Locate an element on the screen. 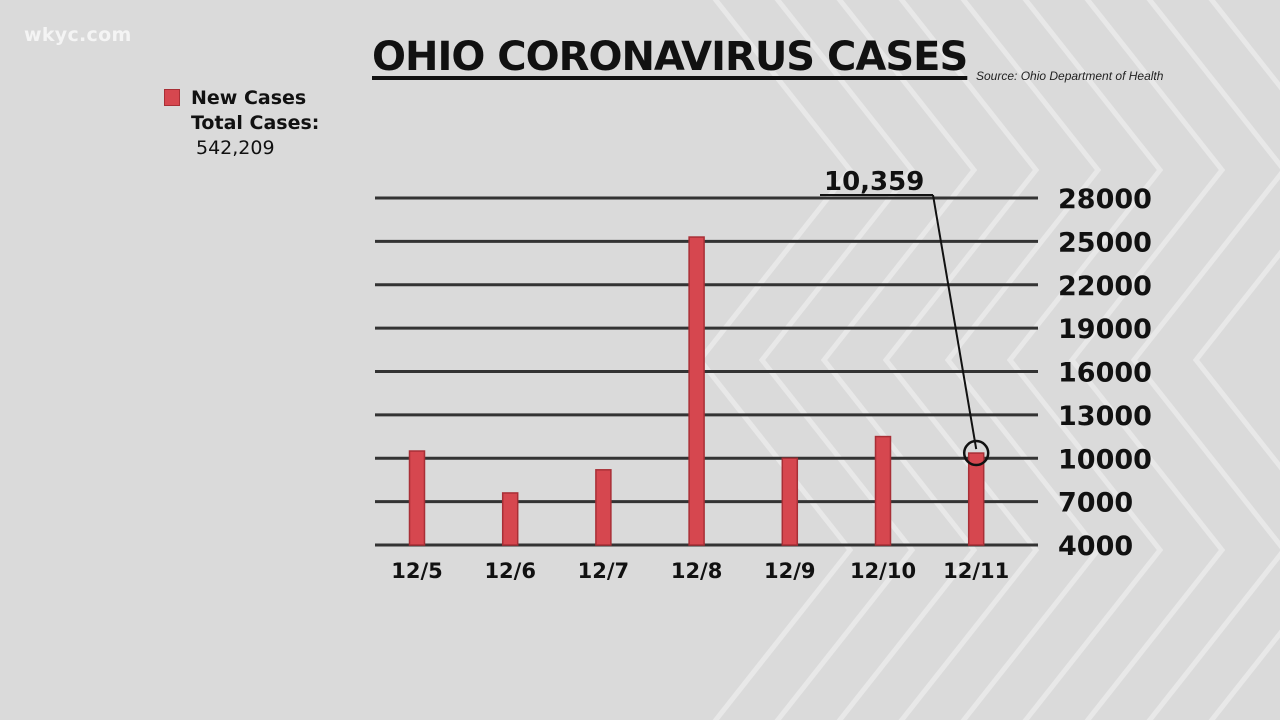  y-tick-label: 10000 is located at coordinates (1105, 459).